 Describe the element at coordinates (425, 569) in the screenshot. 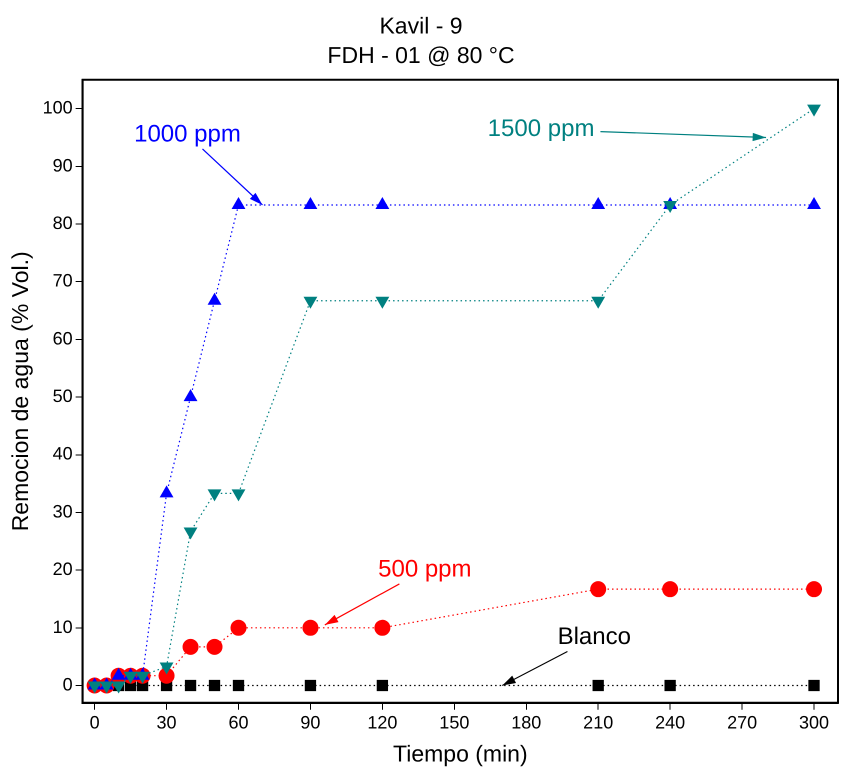

I see `annotation: 500 ppm` at that location.